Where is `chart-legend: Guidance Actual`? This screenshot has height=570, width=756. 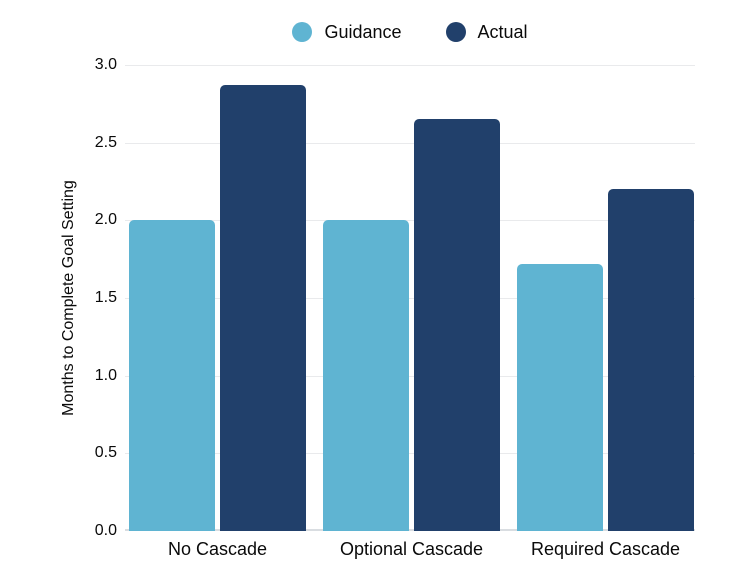 chart-legend: Guidance Actual is located at coordinates (410, 32).